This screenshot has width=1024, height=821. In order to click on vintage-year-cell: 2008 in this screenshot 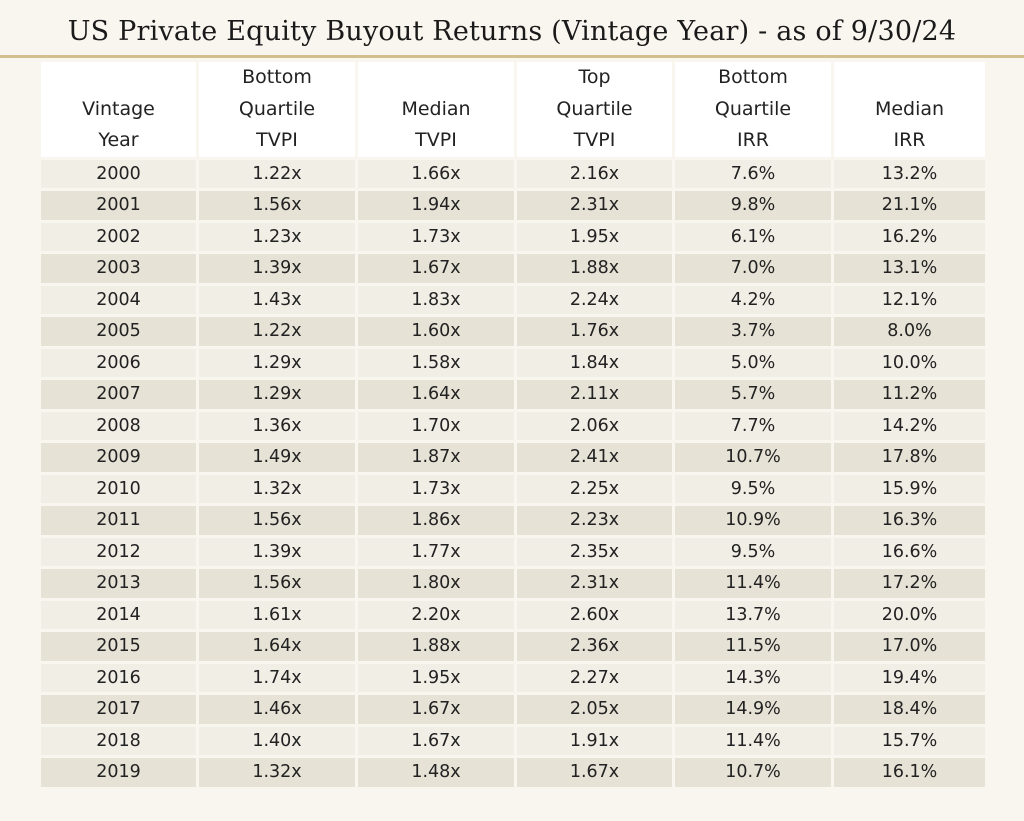, I will do `click(118, 425)`.